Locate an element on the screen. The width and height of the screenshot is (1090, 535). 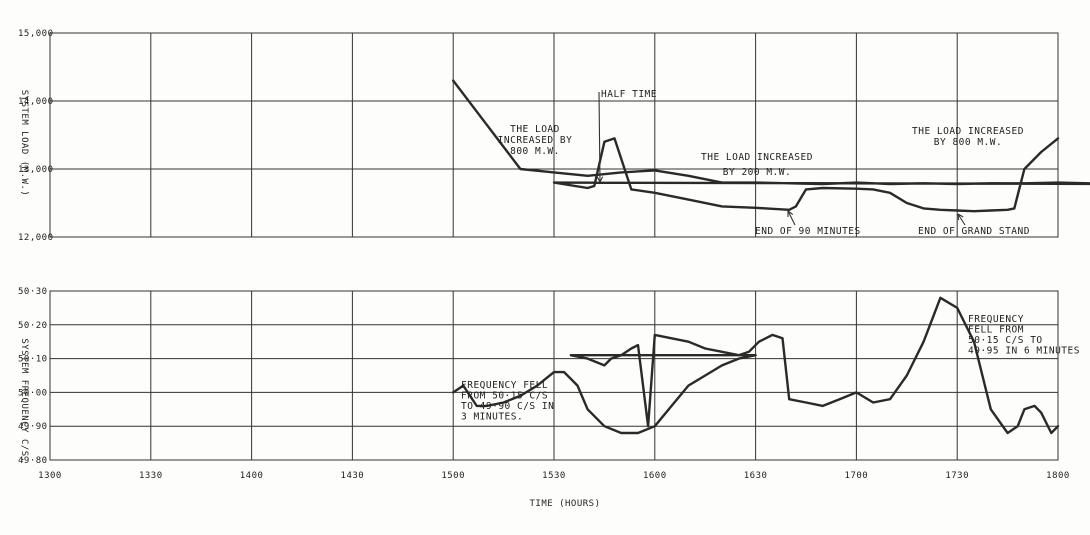
x-tick-label: 1730 is located at coordinates (957, 476).